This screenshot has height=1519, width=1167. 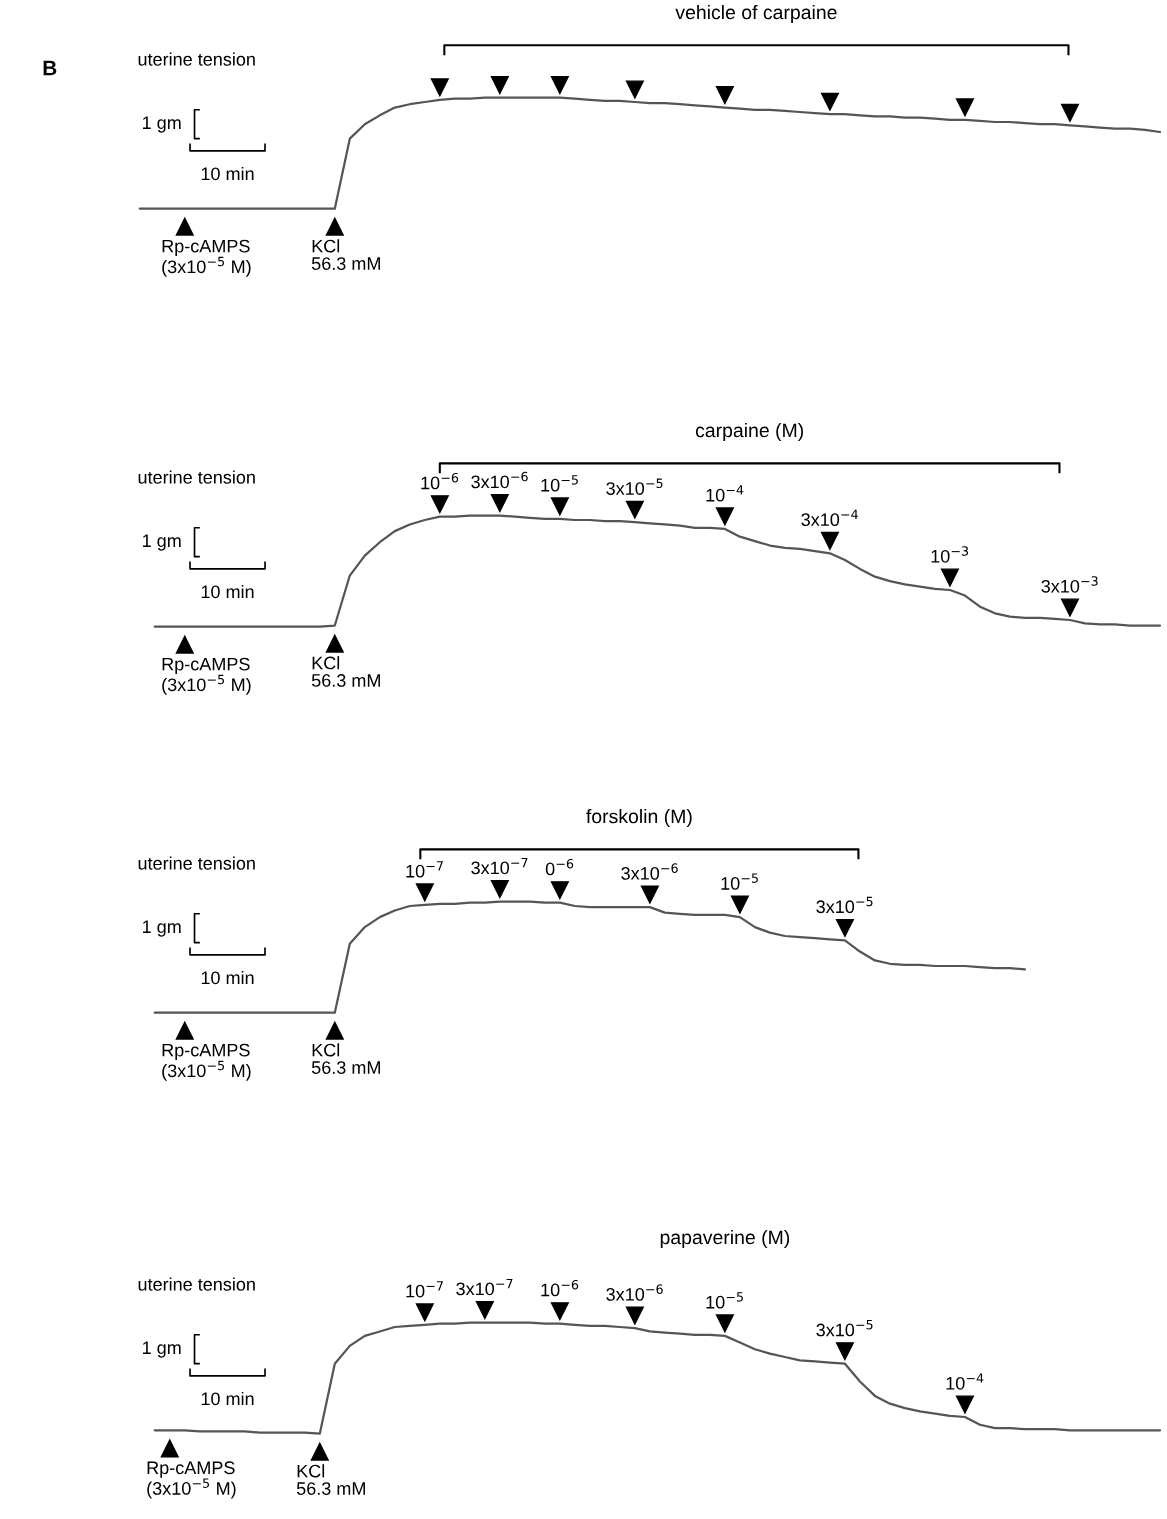 What do you see at coordinates (50, 68) in the screenshot?
I see `text: B` at bounding box center [50, 68].